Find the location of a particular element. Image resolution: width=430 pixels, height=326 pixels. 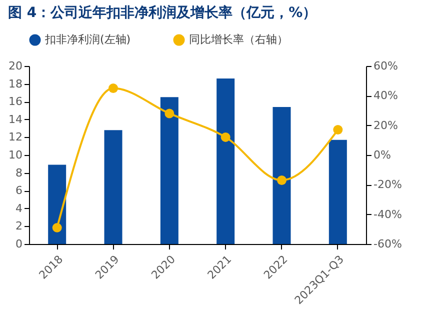

y-tick-label: 16 is located at coordinates (15, 101).